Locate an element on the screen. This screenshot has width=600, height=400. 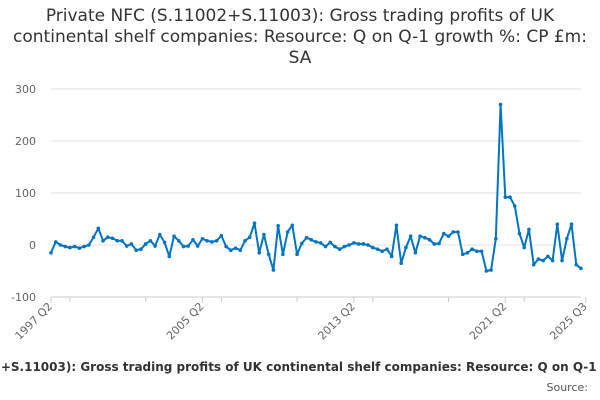
y-tick-label: 100 is located at coordinates (25, 193).